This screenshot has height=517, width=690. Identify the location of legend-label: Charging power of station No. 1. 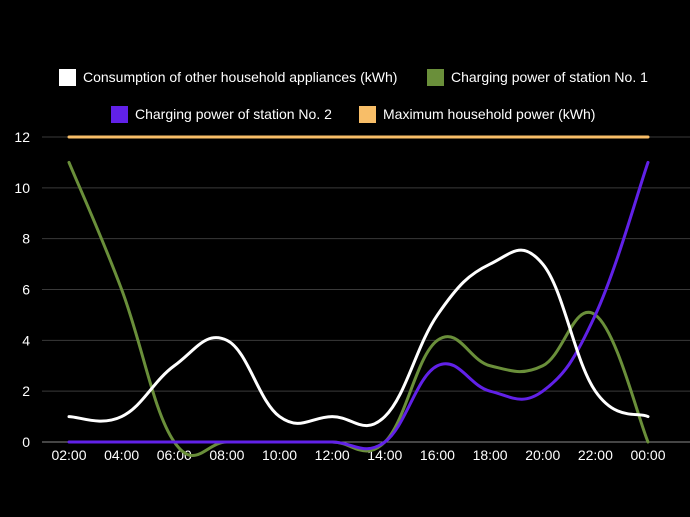
(549, 77).